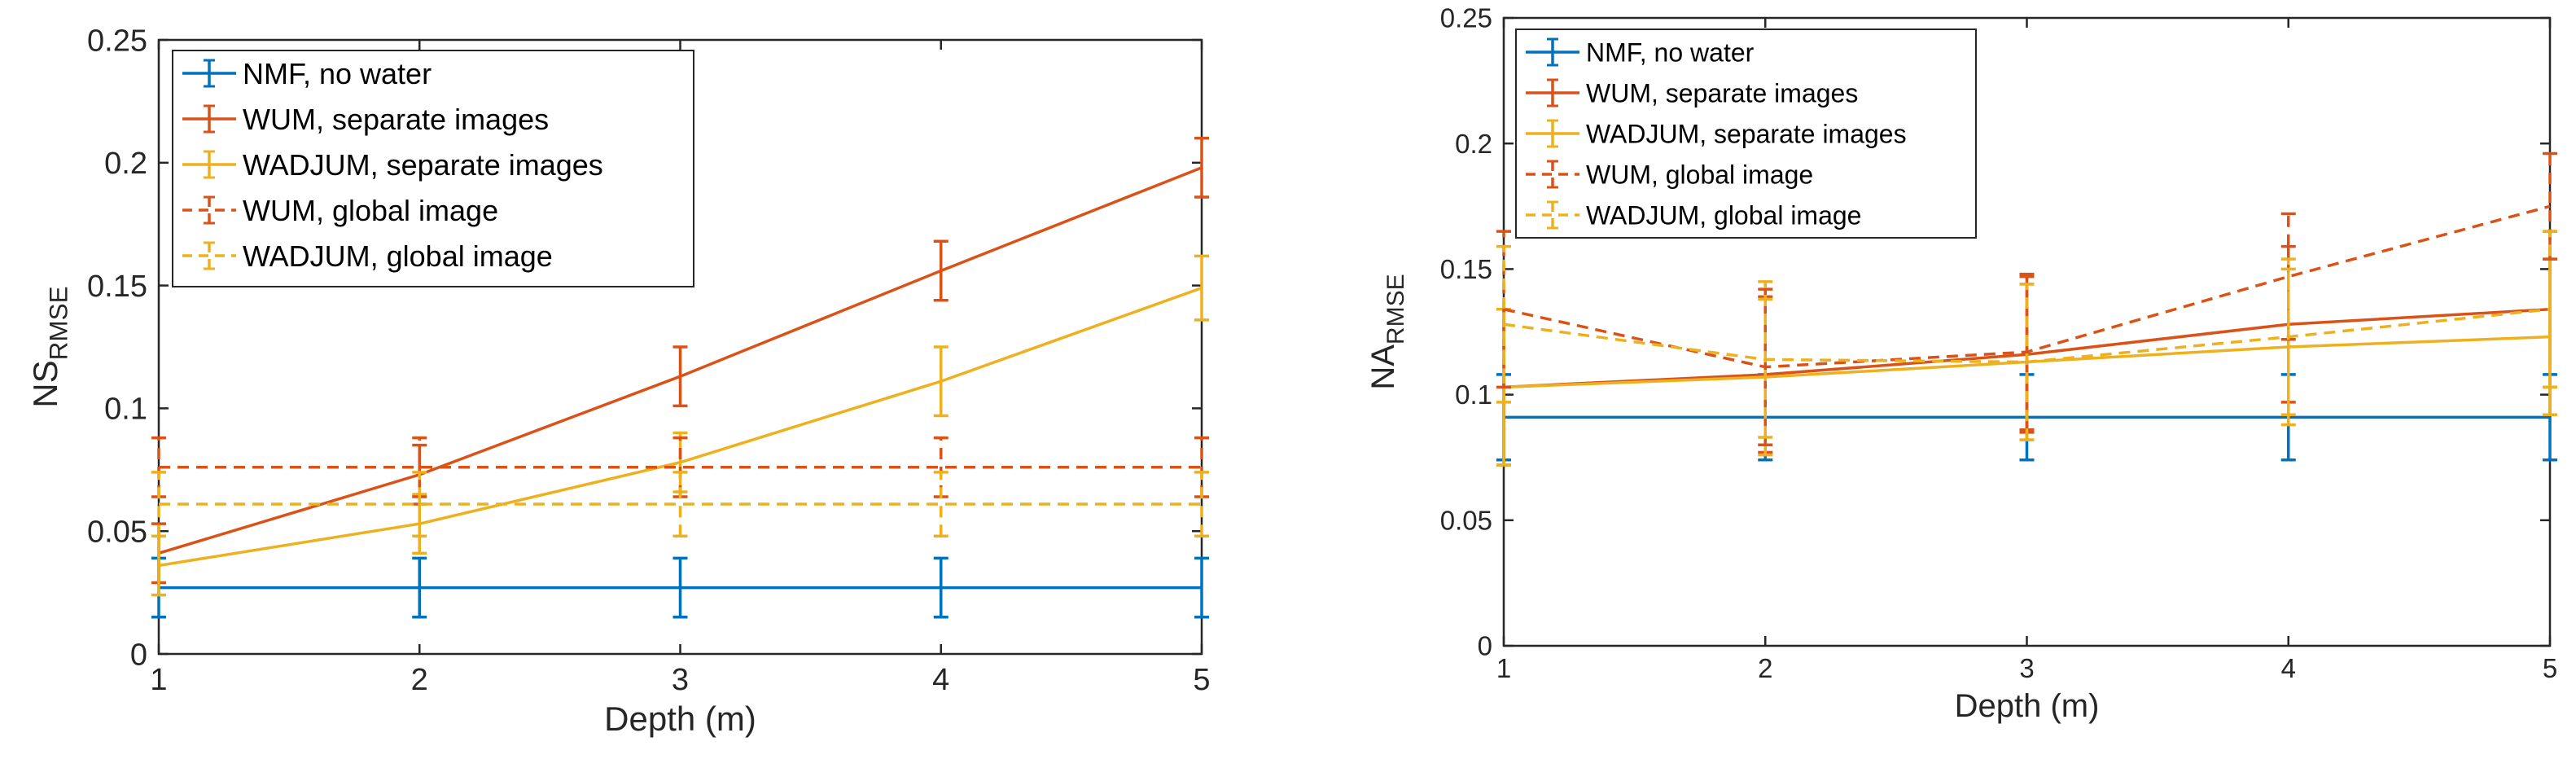 The width and height of the screenshot is (2576, 759). Describe the element at coordinates (1383, 367) in the screenshot. I see `y-axis-label-main: NA` at that location.